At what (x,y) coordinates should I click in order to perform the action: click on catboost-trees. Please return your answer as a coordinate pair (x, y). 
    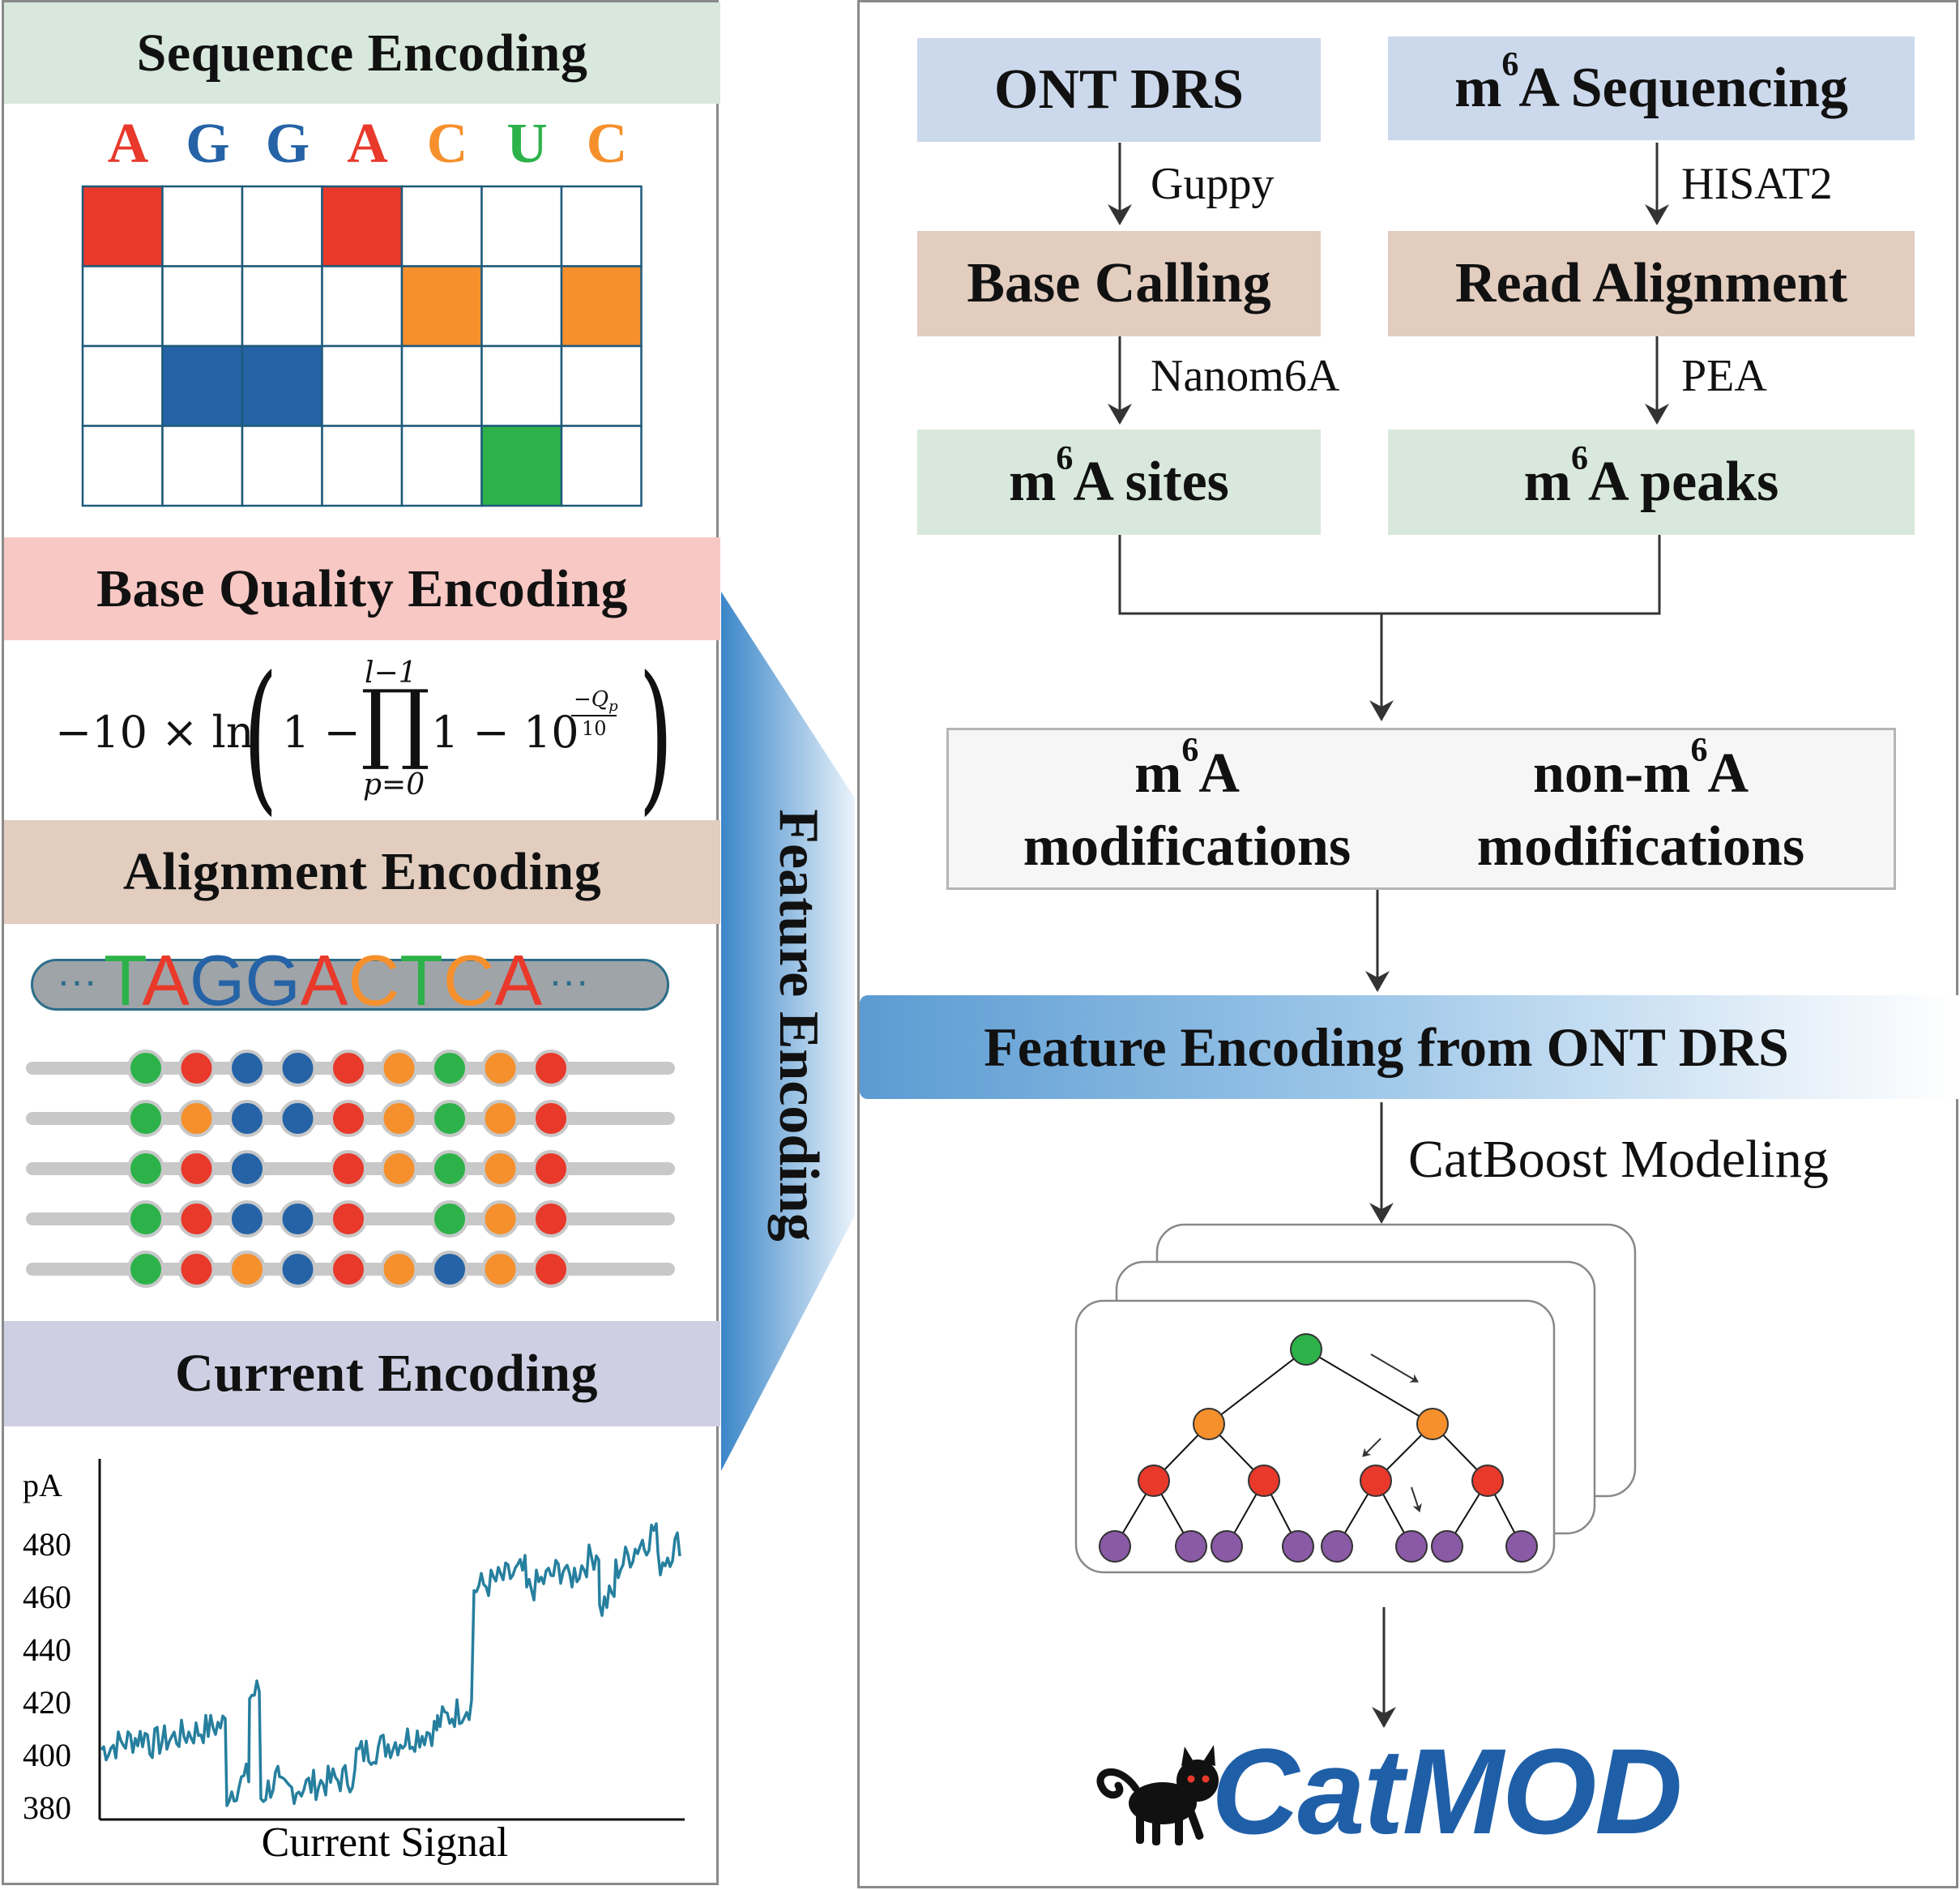
    Looking at the image, I should click on (1355, 1398).